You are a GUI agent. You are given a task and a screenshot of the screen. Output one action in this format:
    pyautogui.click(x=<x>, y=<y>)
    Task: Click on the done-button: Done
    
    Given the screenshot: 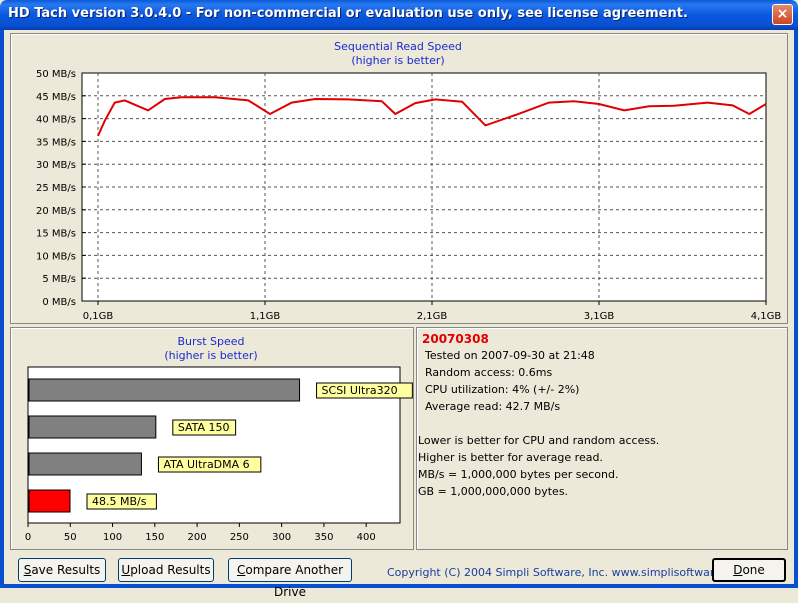 What is the action you would take?
    pyautogui.click(x=749, y=570)
    